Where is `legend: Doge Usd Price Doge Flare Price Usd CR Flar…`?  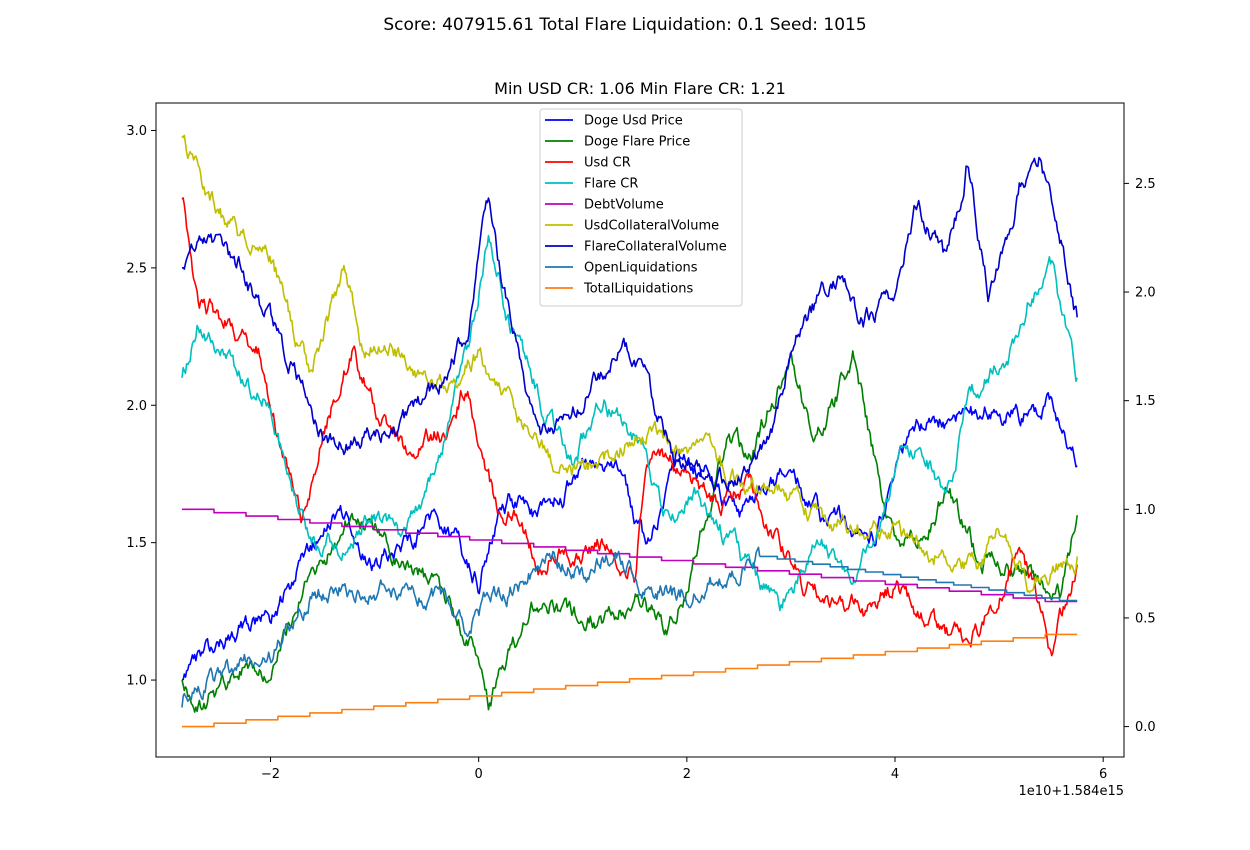 legend: Doge Usd Price Doge Flare Price Usd CR Flar… is located at coordinates (641, 207).